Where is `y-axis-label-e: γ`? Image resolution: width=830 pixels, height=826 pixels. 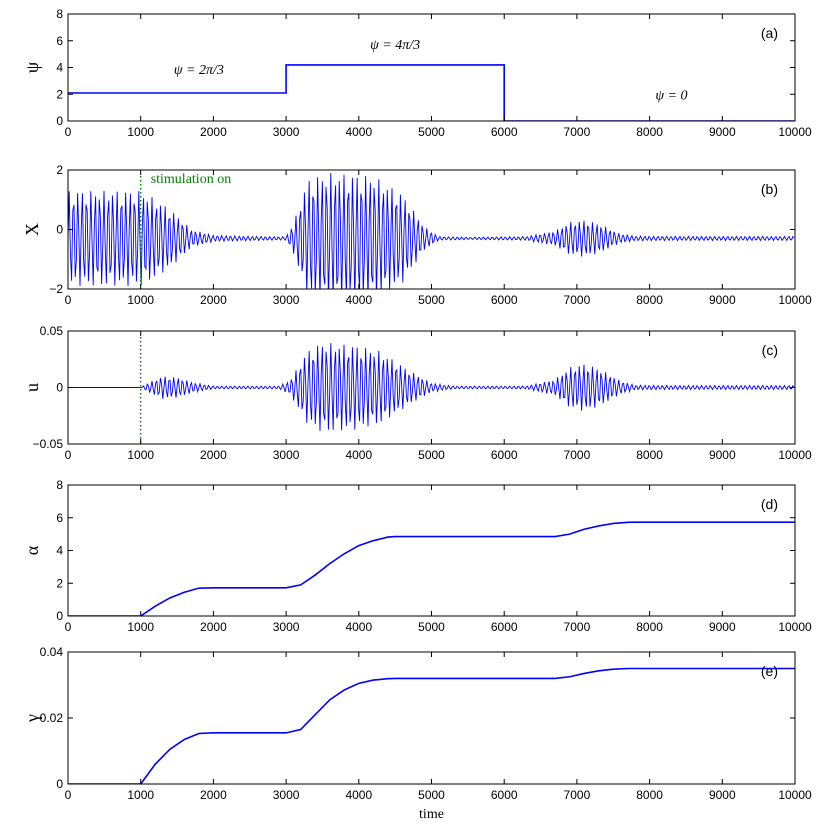 y-axis-label-e: γ is located at coordinates (32, 718).